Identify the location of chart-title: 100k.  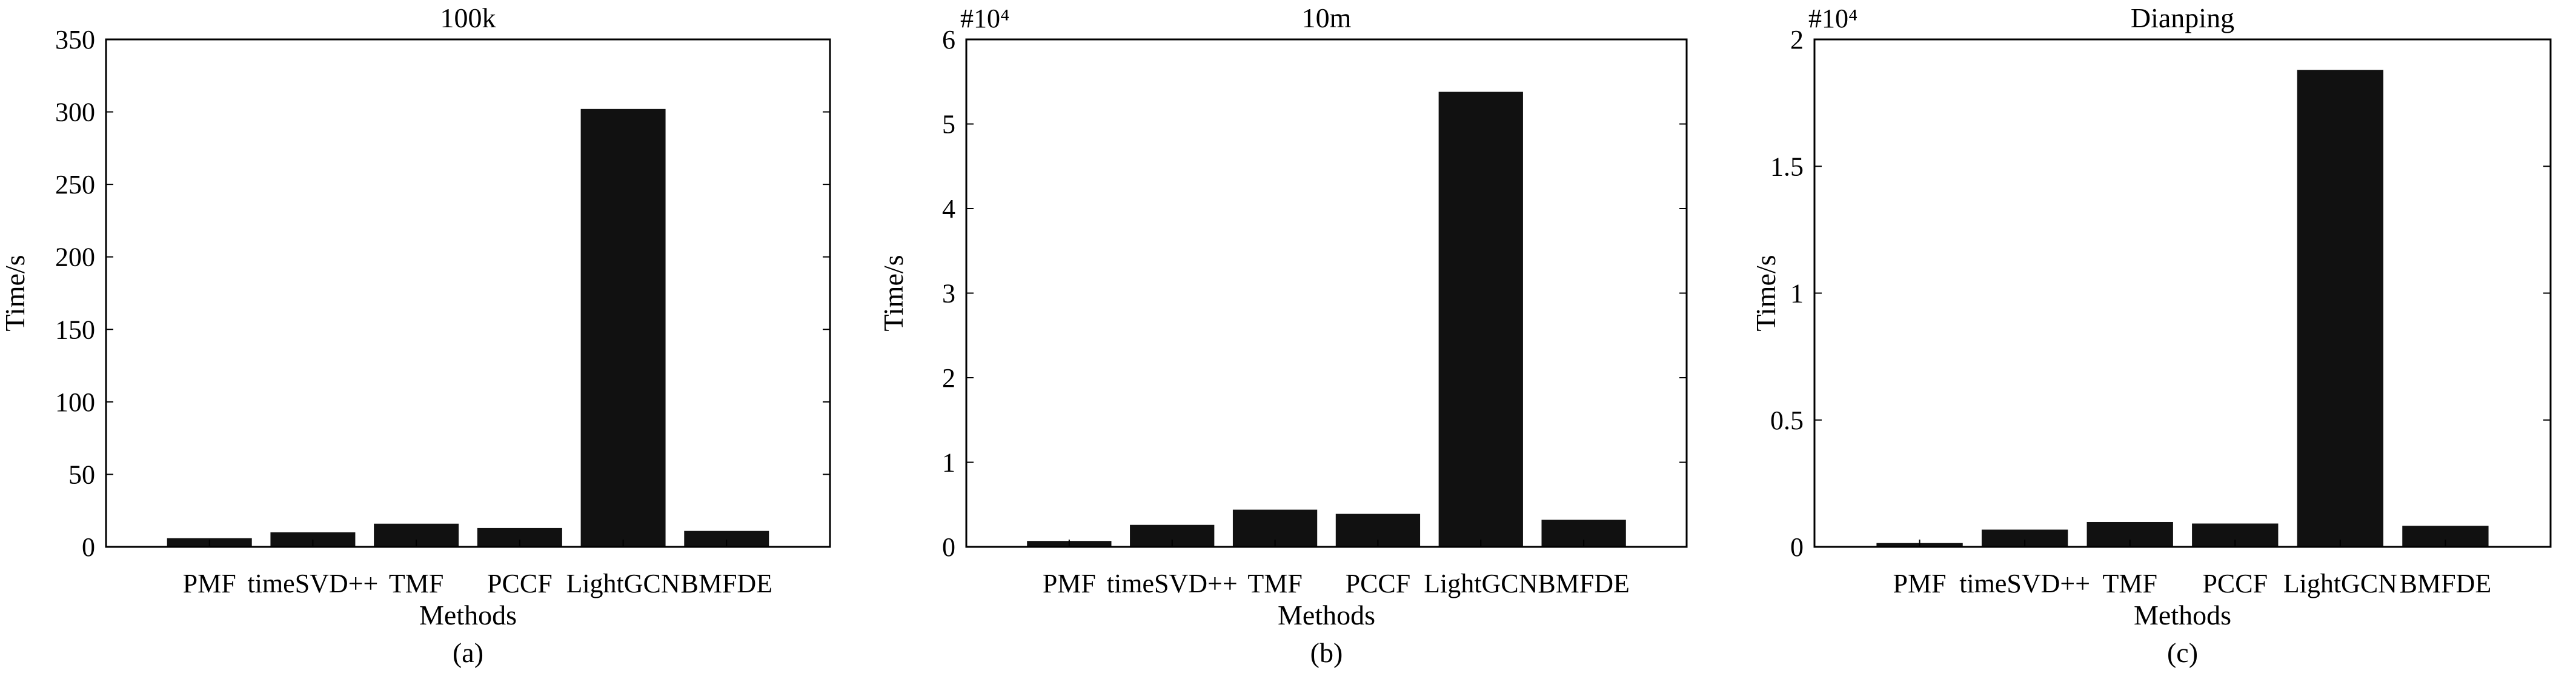
(468, 17).